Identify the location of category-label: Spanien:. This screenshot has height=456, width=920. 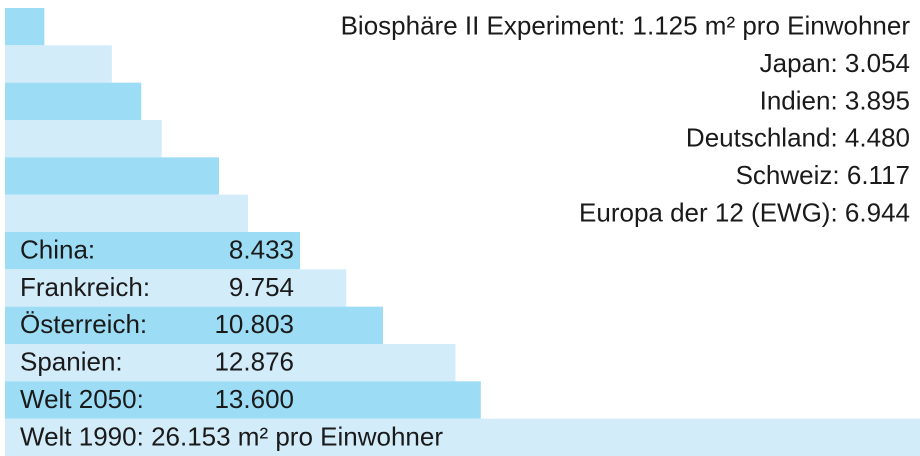
(71, 362).